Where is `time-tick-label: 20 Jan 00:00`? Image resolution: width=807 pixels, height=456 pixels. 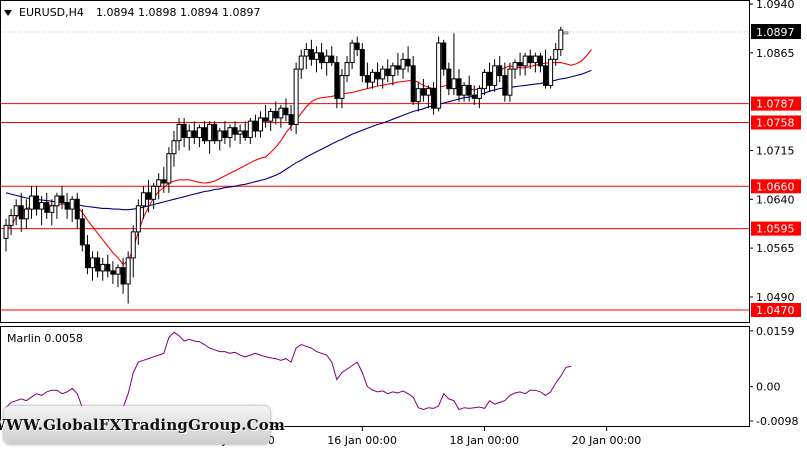
time-tick-label: 20 Jan 00:00 is located at coordinates (607, 440).